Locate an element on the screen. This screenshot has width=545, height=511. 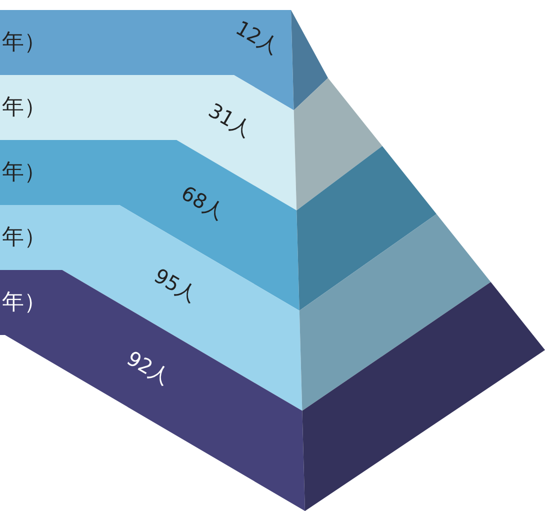
data-label: 31人 is located at coordinates (230, 120).